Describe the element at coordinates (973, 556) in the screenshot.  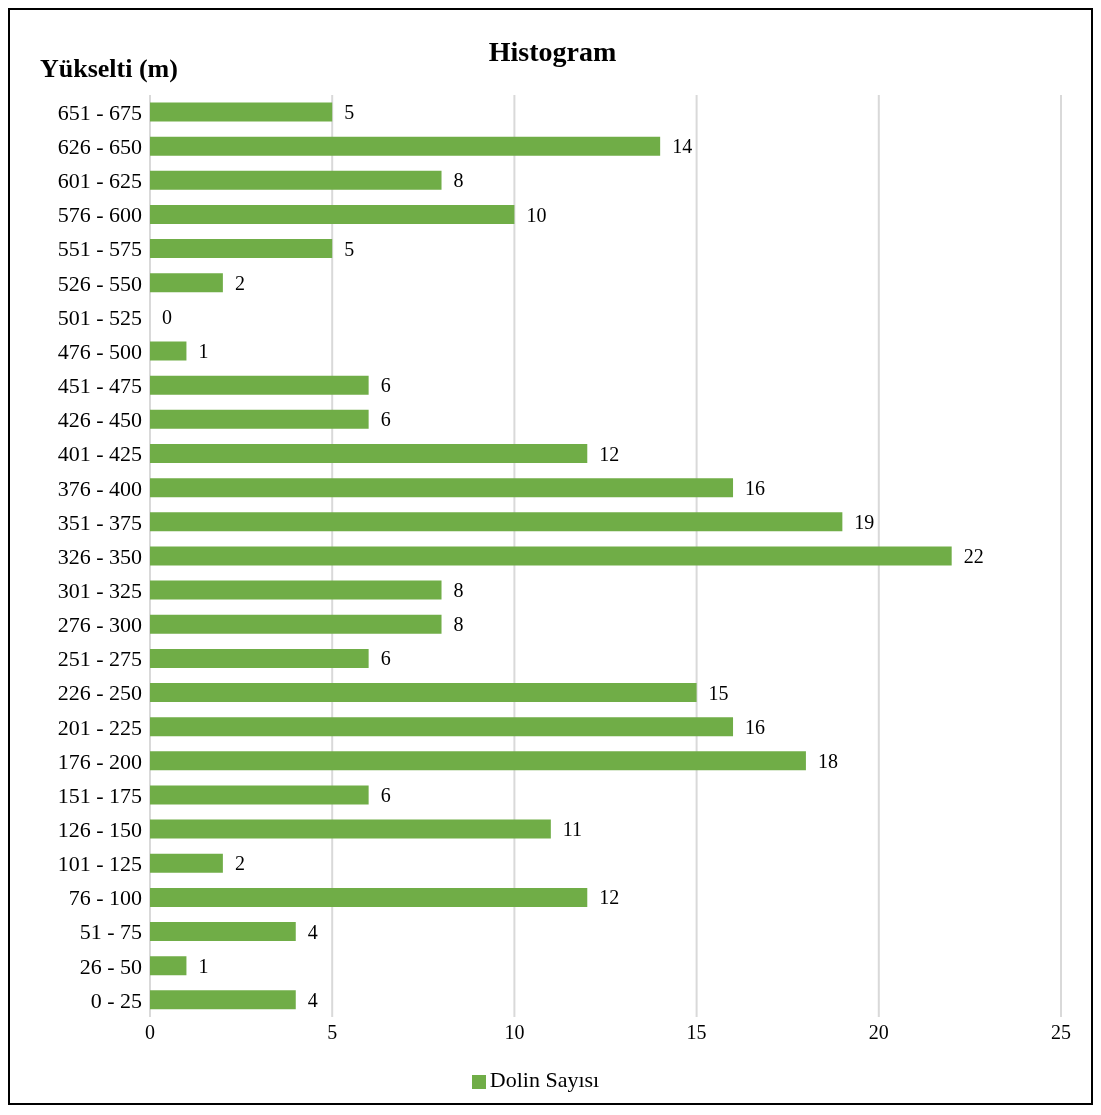
I see `data-label: 22` at that location.